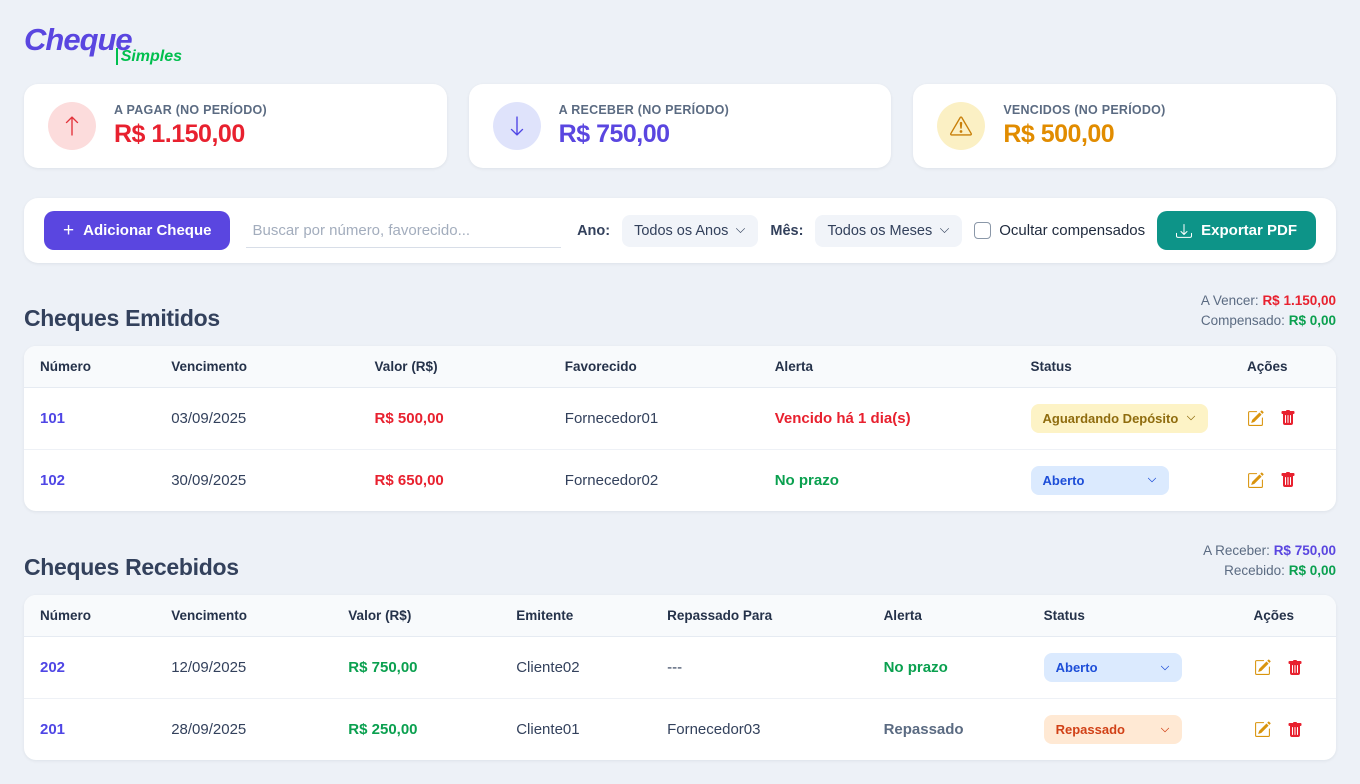 This screenshot has width=1360, height=784. What do you see at coordinates (409, 480) in the screenshot?
I see `cheque-valor: R$ 650,00` at bounding box center [409, 480].